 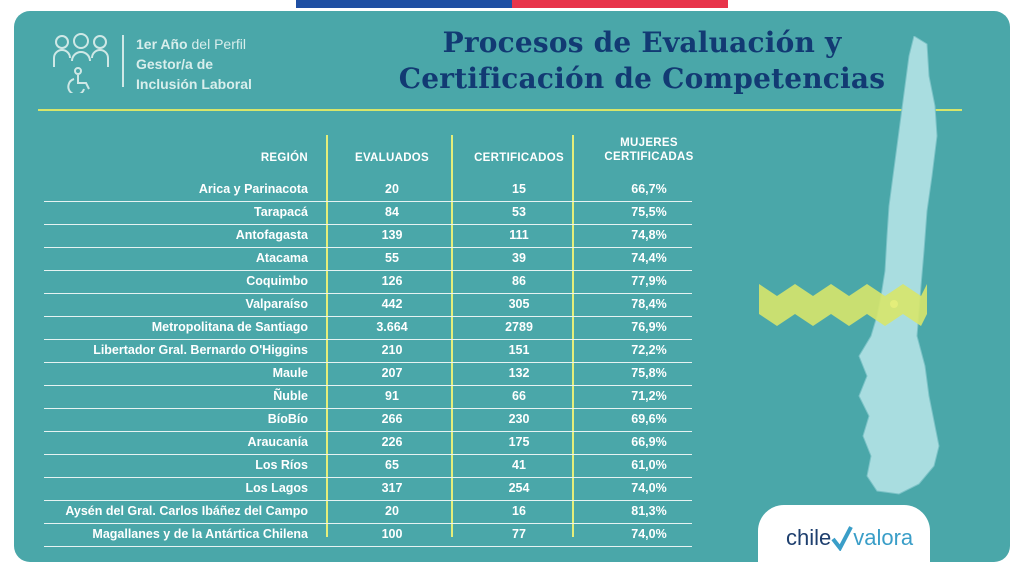 What do you see at coordinates (404, 4) in the screenshot?
I see `flag-stripe-blue` at bounding box center [404, 4].